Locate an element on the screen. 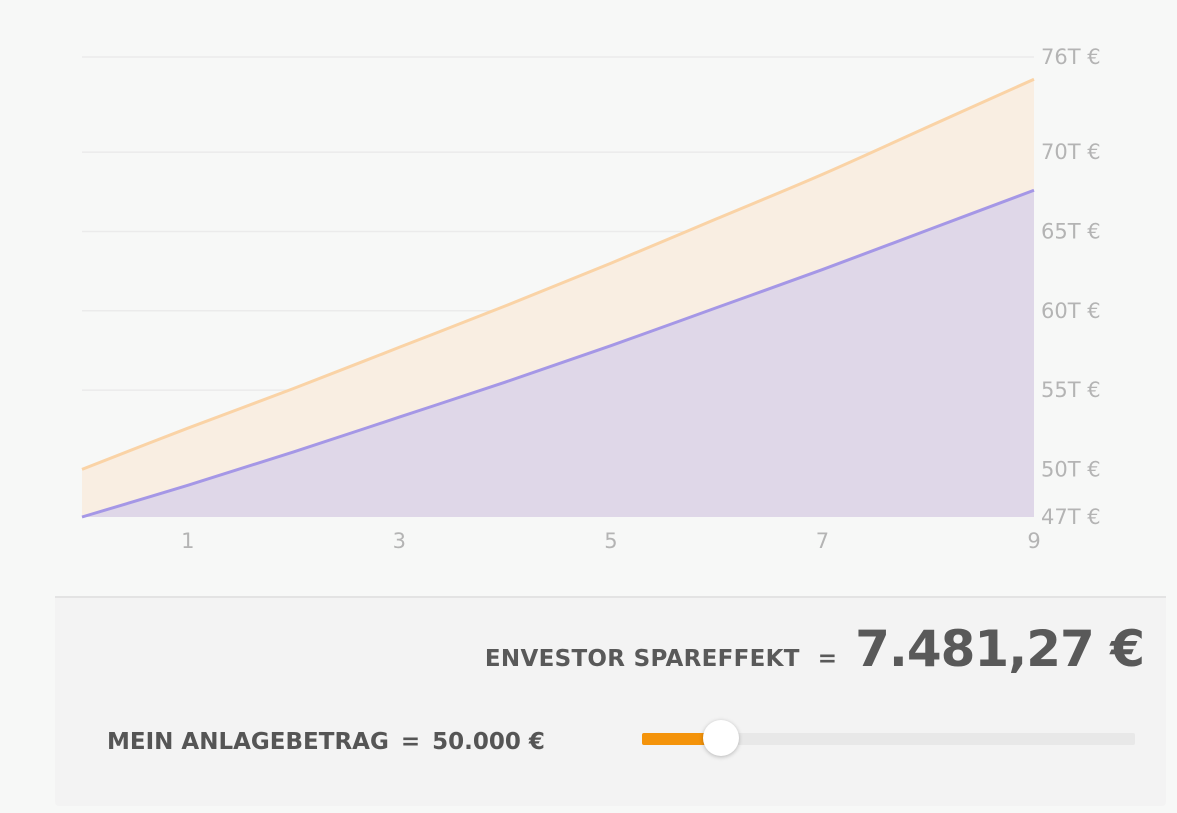 This screenshot has width=1177, height=813. y-tick-label: 60T € is located at coordinates (1071, 311).